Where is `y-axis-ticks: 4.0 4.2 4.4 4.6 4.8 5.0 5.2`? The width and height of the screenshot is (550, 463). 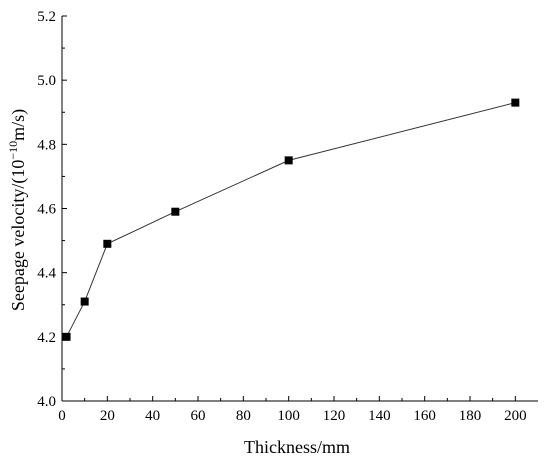
y-axis-ticks: 4.0 4.2 4.4 4.6 4.8 5.0 5.2 is located at coordinates (52, 209).